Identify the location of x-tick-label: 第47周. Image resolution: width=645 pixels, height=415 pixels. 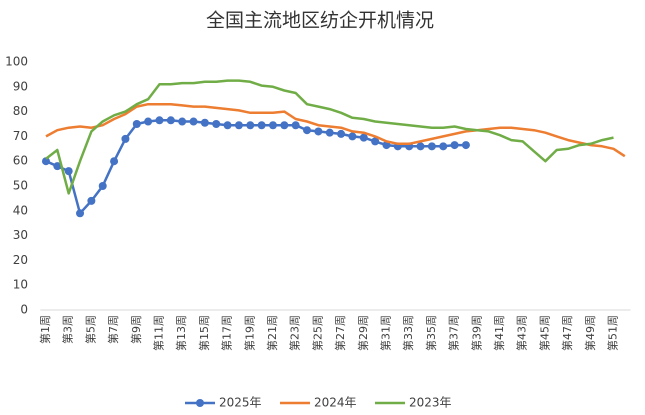
(567, 333).